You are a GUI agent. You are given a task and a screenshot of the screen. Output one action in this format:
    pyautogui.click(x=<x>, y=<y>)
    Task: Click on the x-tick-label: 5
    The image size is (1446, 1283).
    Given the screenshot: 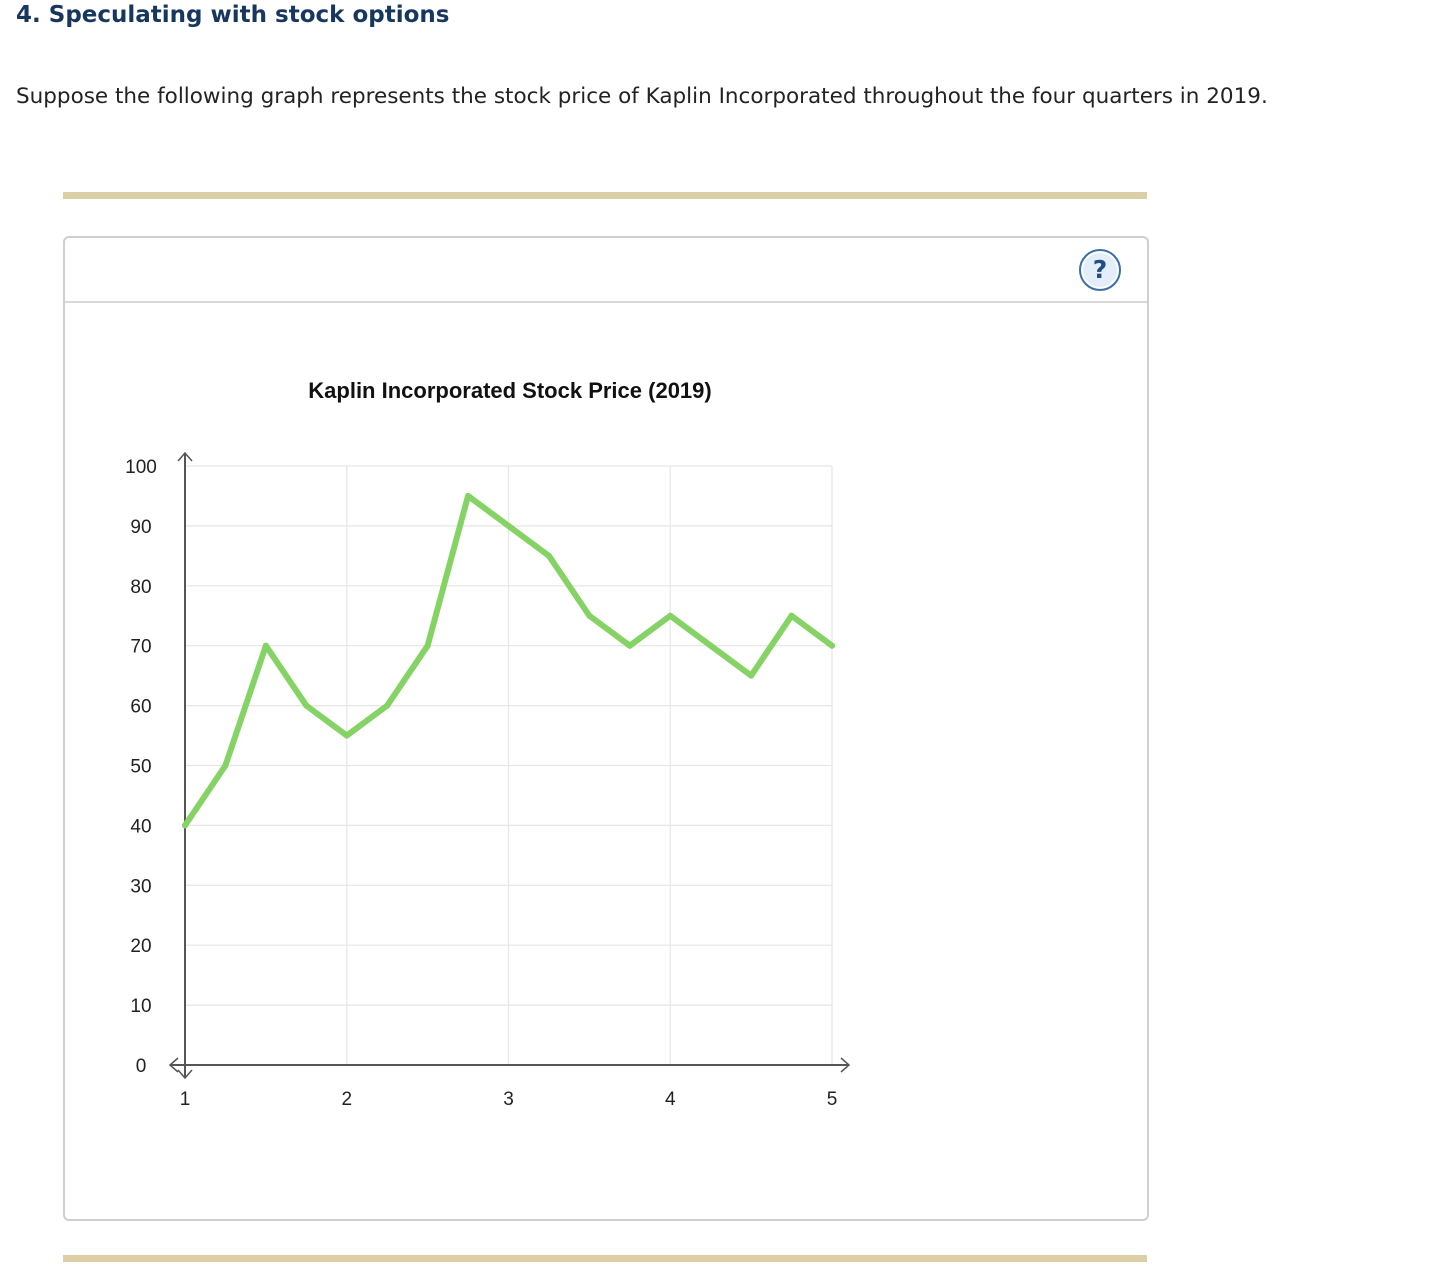 What is the action you would take?
    pyautogui.click(x=832, y=1099)
    